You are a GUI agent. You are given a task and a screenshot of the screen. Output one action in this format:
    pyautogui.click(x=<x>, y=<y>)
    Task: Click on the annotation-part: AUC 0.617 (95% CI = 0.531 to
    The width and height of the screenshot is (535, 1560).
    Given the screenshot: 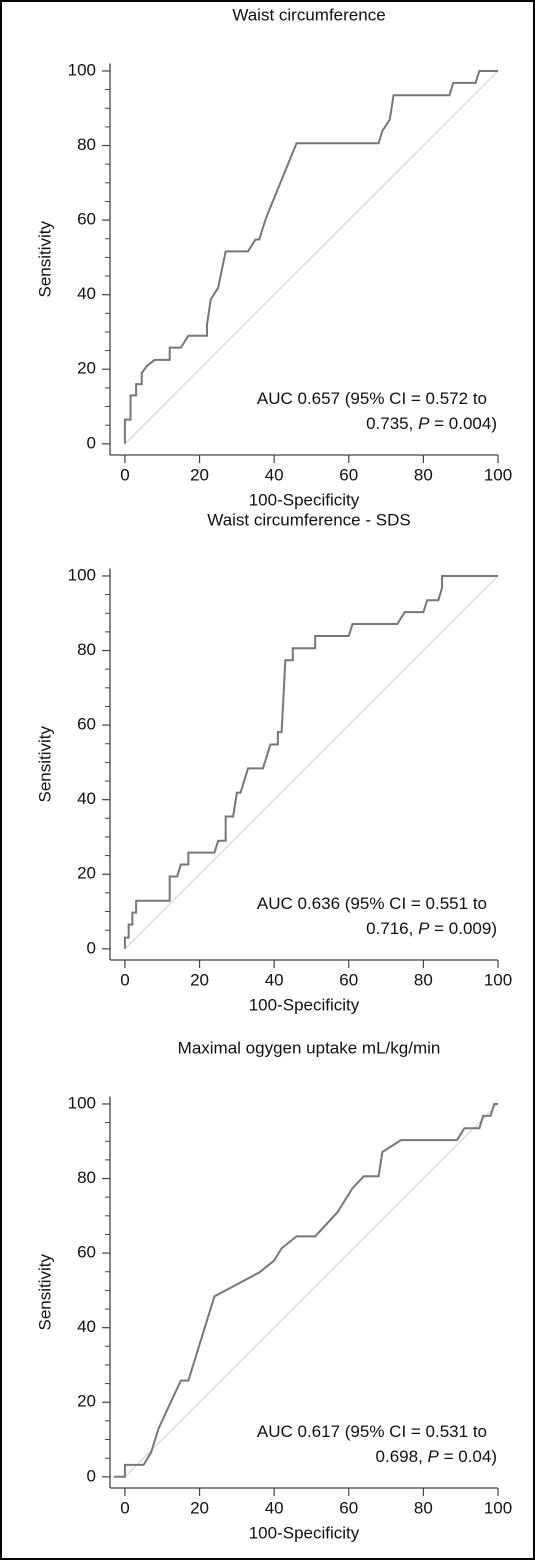 What is the action you would take?
    pyautogui.click(x=372, y=1431)
    